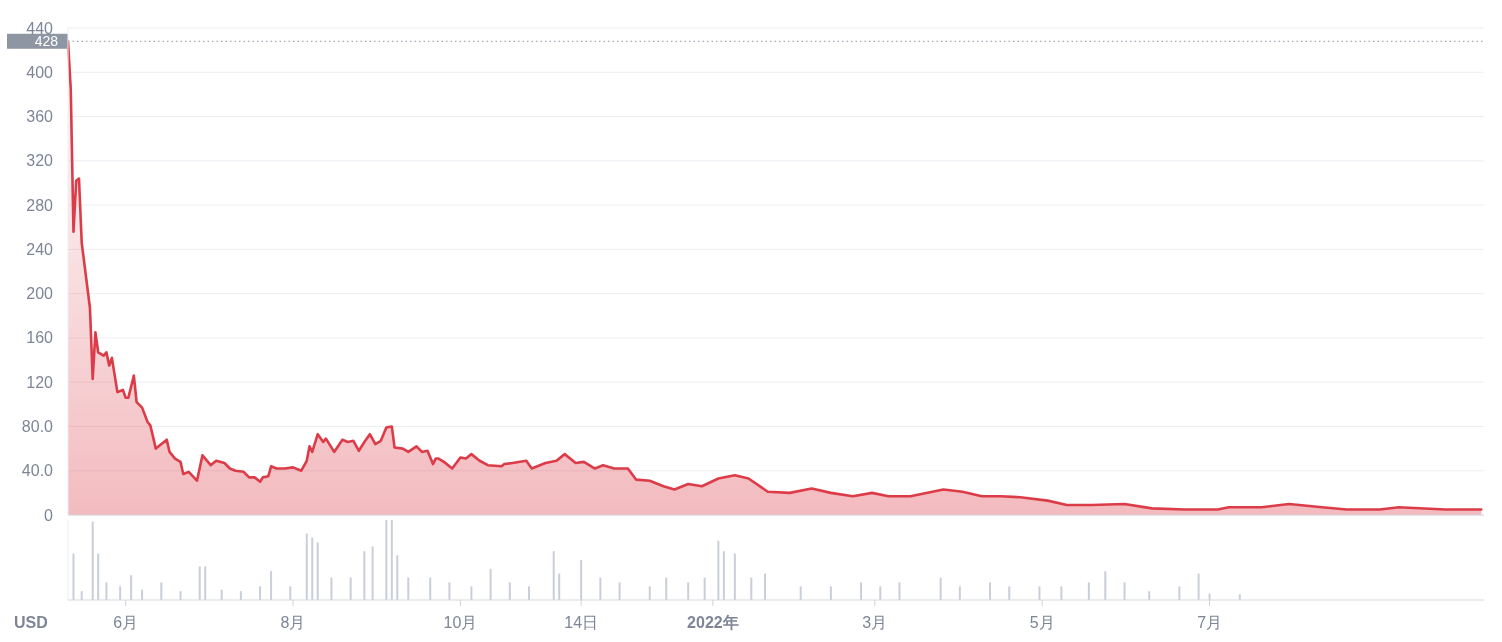 Image resolution: width=1502 pixels, height=642 pixels. What do you see at coordinates (40, 117) in the screenshot?
I see `y-tick-label: 360` at bounding box center [40, 117].